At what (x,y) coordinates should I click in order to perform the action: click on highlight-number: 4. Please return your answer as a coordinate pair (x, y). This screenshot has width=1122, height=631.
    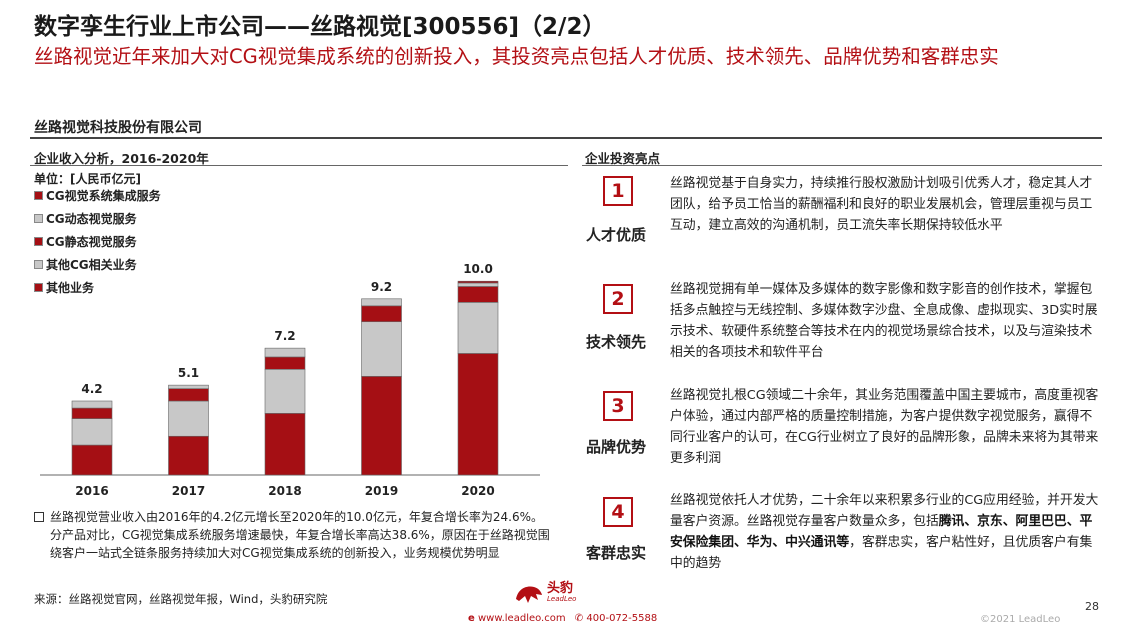
    Looking at the image, I should click on (618, 512).